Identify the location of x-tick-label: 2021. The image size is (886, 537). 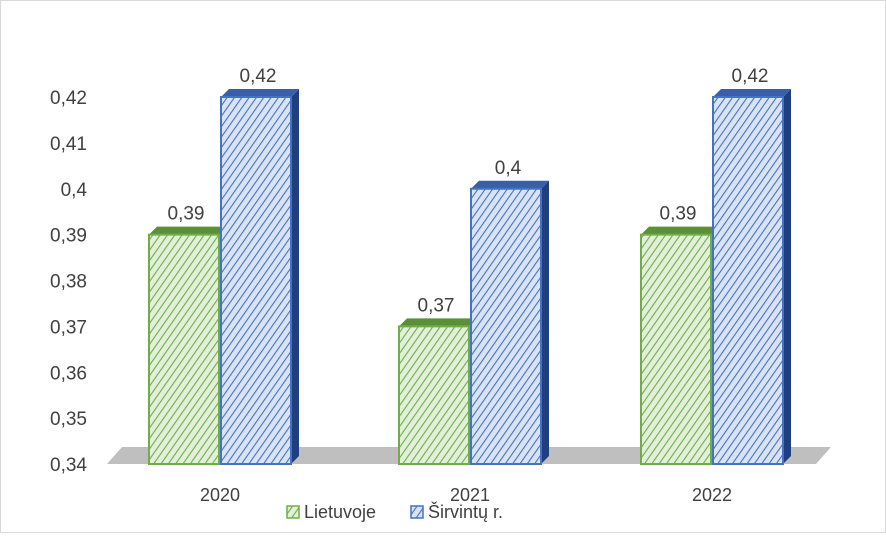
(470, 495).